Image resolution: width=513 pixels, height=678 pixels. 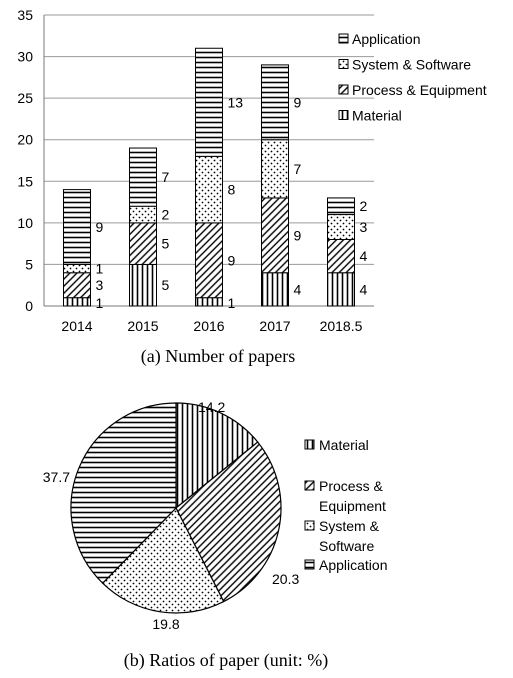 What do you see at coordinates (77, 268) in the screenshot?
I see `bar-segment-system-software-2014` at bounding box center [77, 268].